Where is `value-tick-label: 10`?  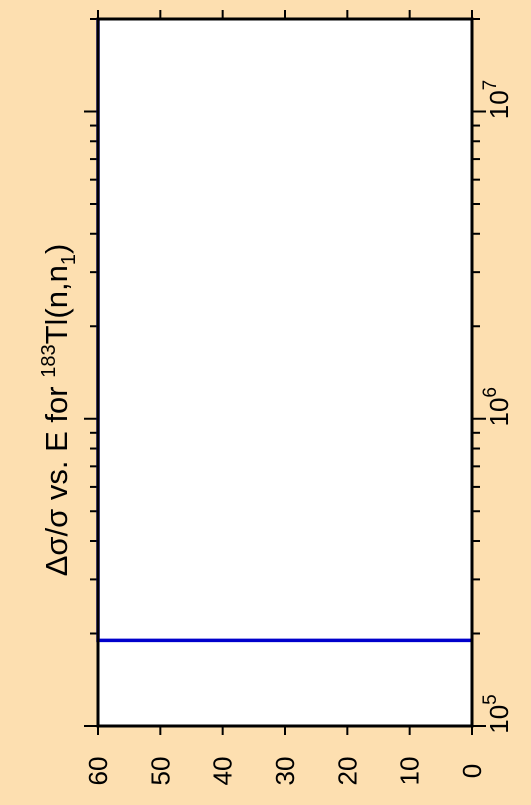 value-tick-label: 10 is located at coordinates (410, 771).